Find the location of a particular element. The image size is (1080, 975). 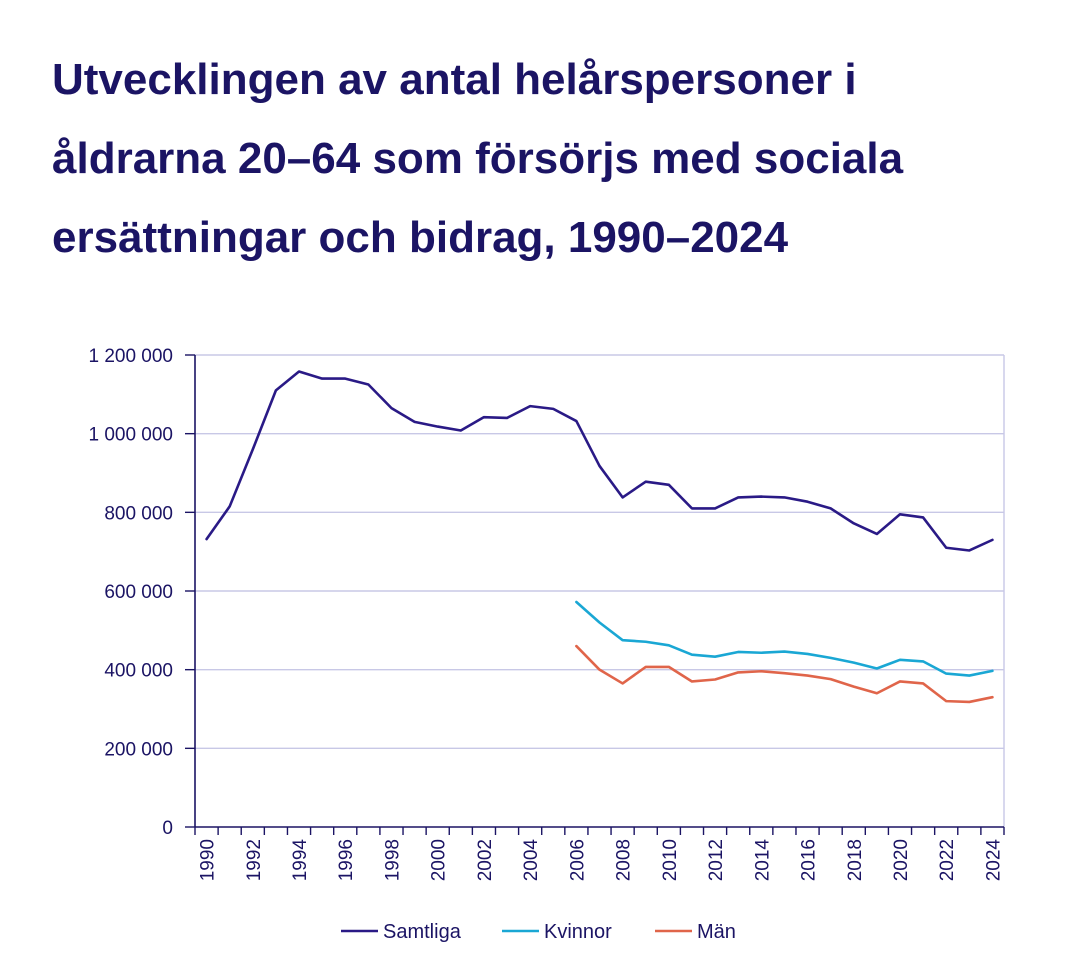

x-tick-label: 1990 is located at coordinates (208, 860).